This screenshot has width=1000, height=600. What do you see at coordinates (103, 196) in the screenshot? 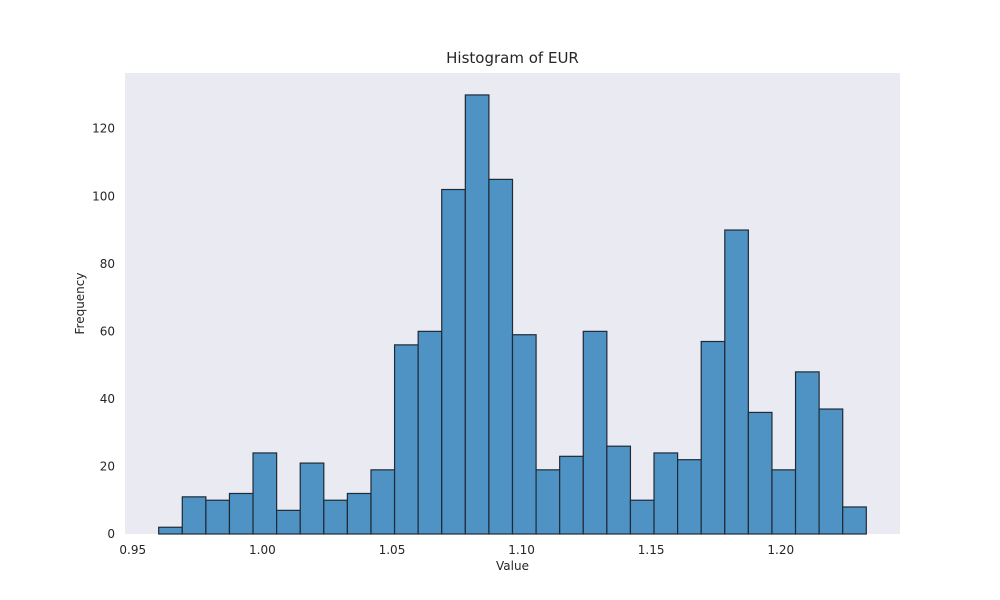
I see `y-tick-label: 100` at bounding box center [103, 196].